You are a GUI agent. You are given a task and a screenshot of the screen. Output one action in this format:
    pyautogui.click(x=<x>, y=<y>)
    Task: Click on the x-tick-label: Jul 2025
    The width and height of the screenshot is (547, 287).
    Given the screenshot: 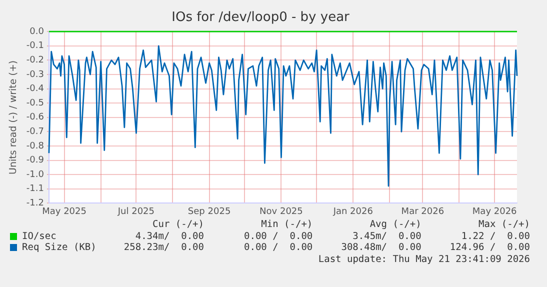 What is the action you would take?
    pyautogui.click(x=135, y=211)
    